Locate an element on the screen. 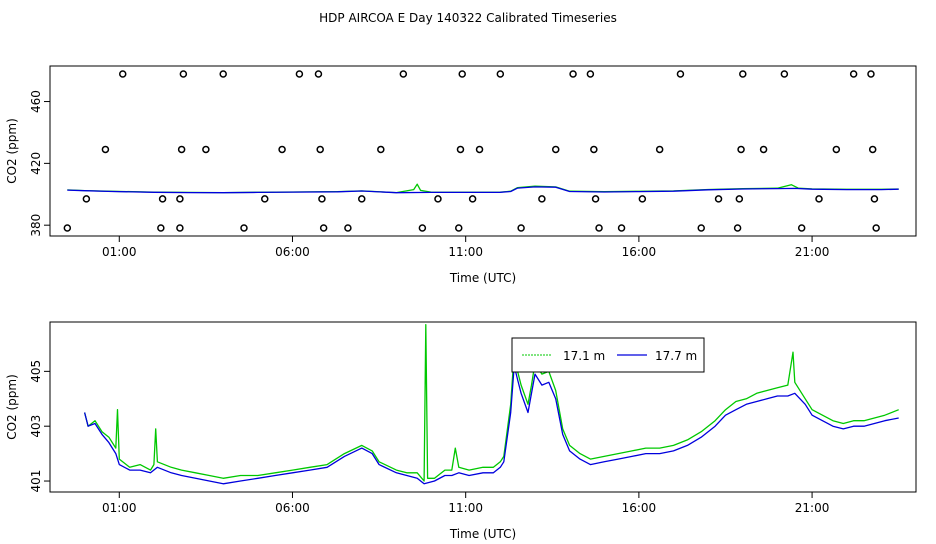 This screenshot has height=544, width=936. x-tick-label-top: 21:00 is located at coordinates (812, 252).